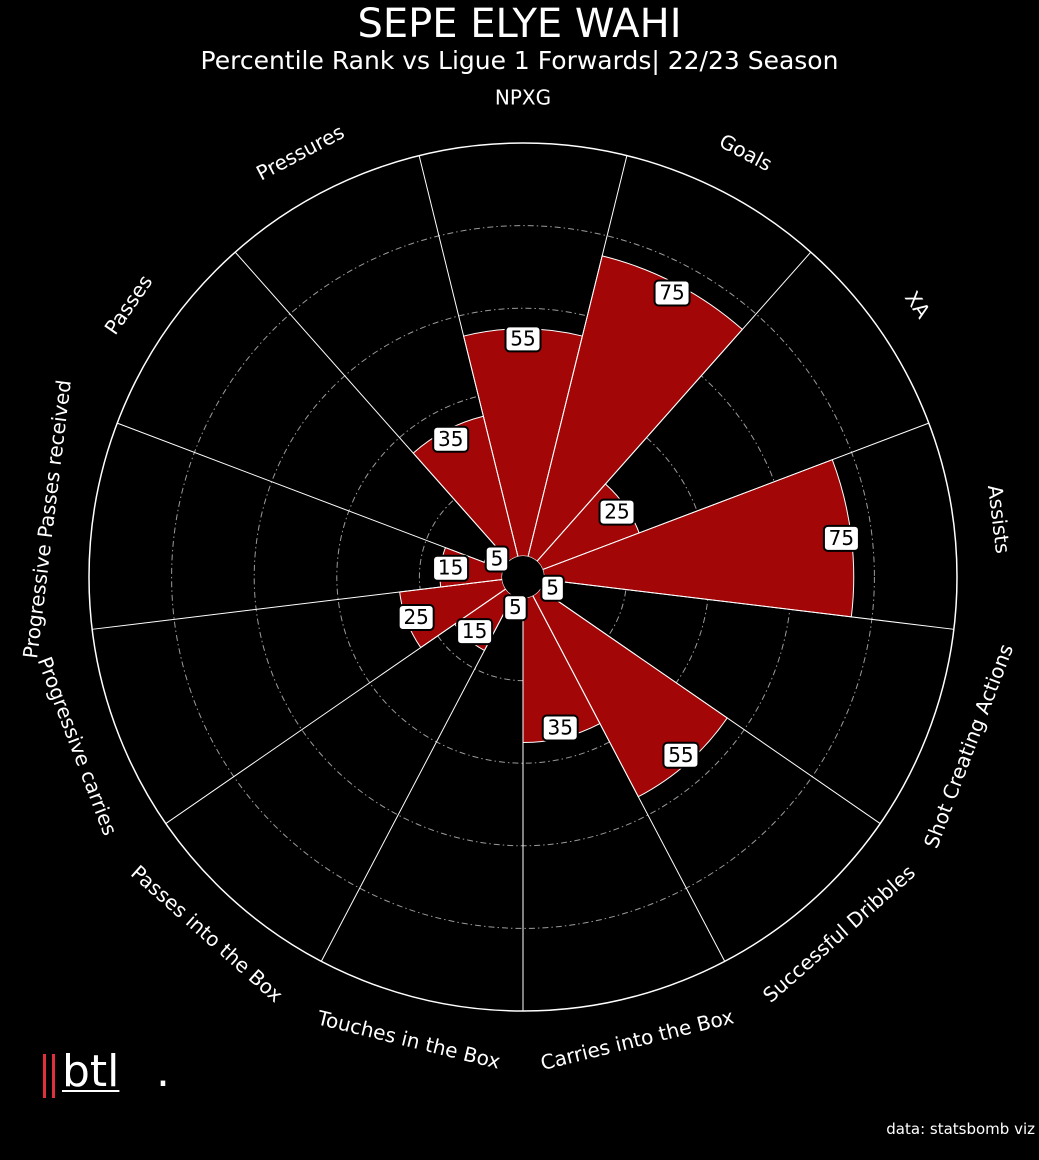  What do you see at coordinates (839, 933) in the screenshot?
I see `category-label-successful-dribbles: Successful Dribbles` at bounding box center [839, 933].